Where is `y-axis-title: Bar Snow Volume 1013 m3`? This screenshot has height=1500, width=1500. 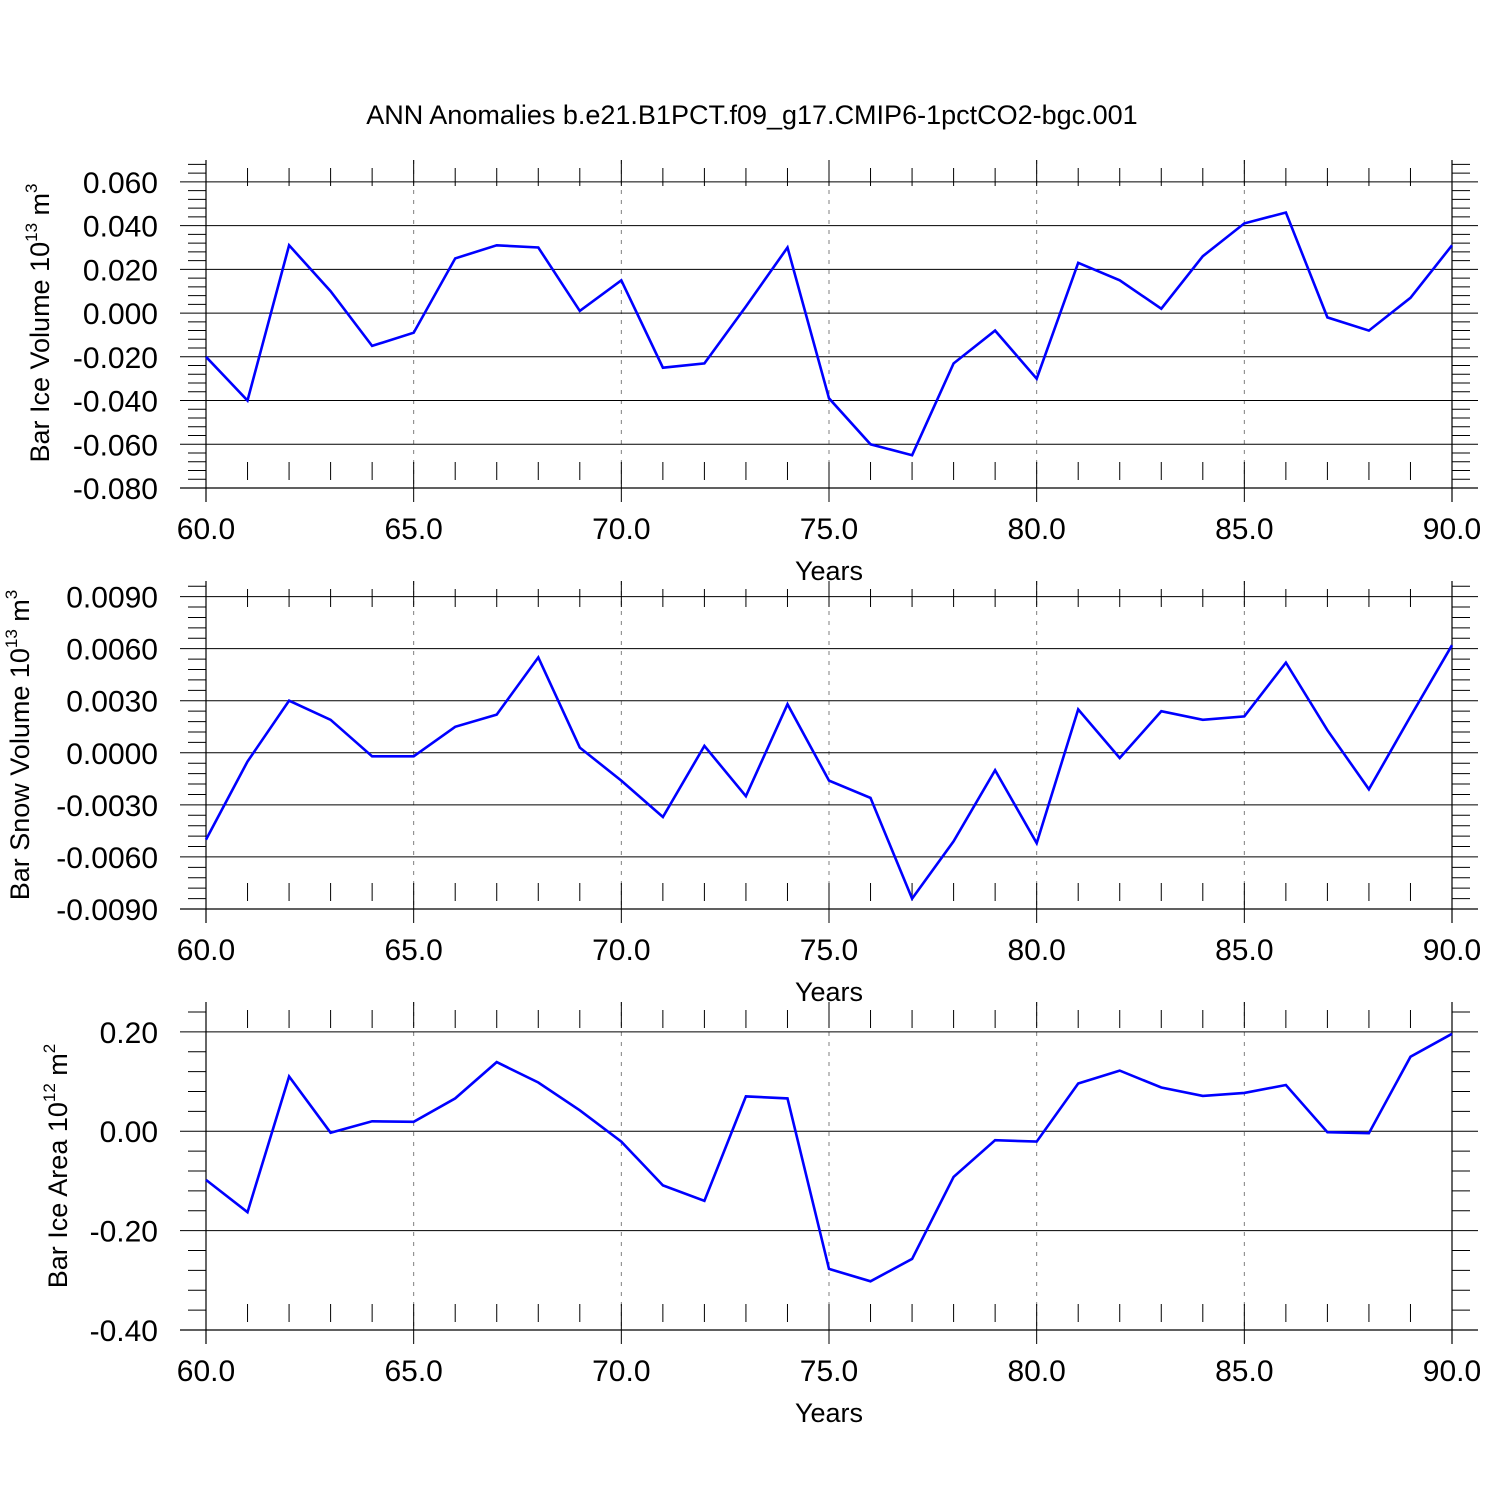
y-axis-title: Bar Snow Volume 1013 m3 is located at coordinates (18, 745).